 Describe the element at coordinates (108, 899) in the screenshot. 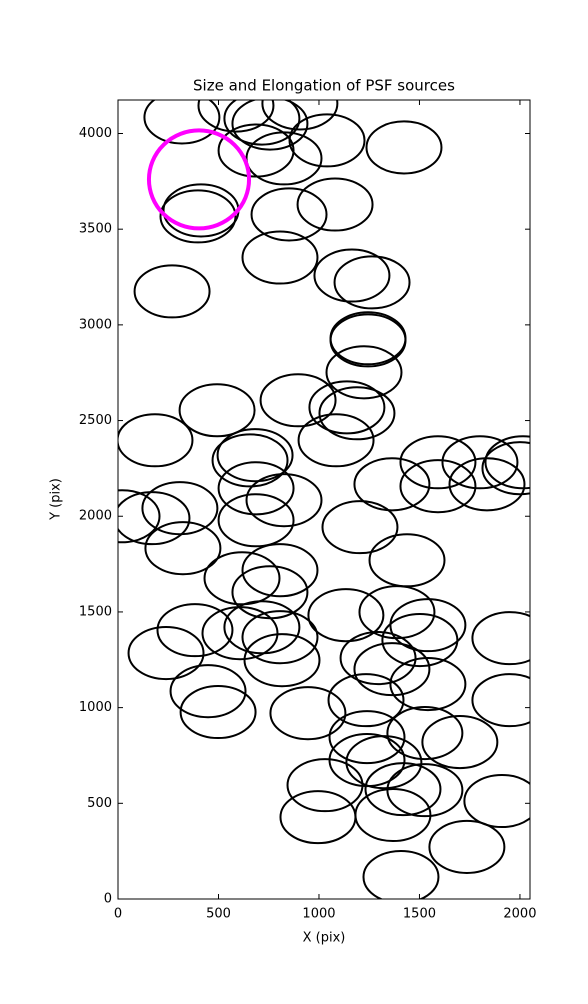

I see `y-tick-label: 0` at that location.